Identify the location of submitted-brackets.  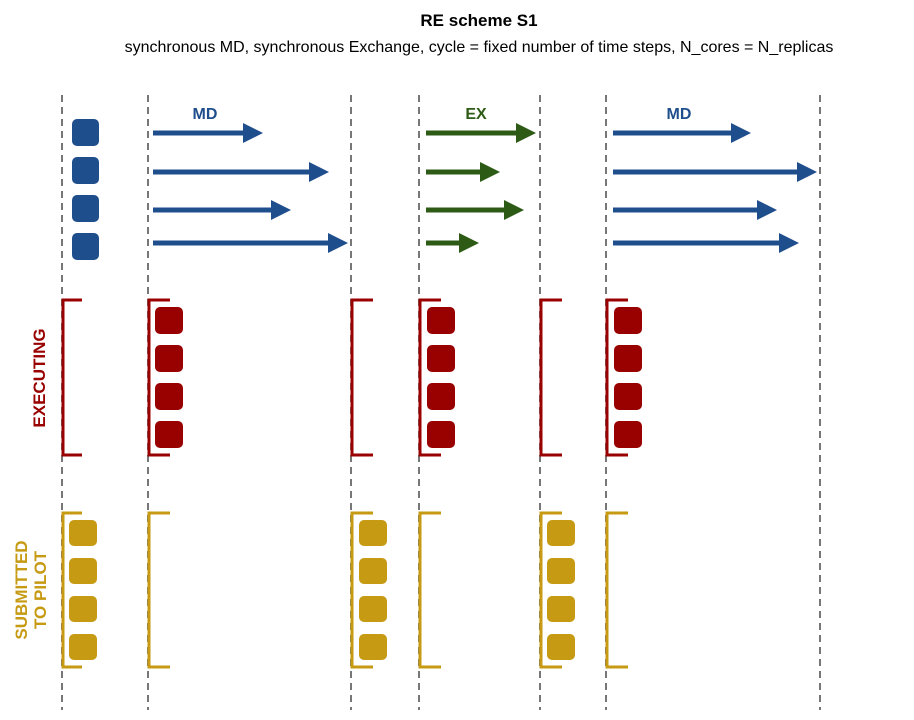
(344, 590).